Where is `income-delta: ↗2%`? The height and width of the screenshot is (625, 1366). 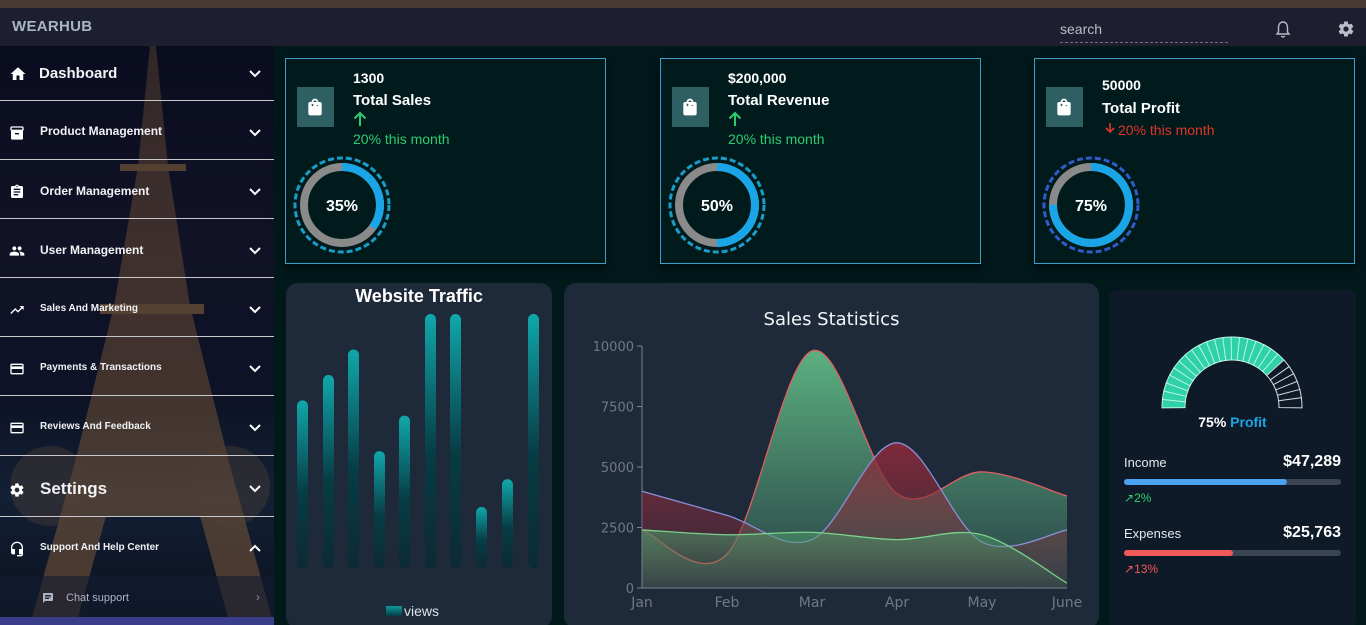
income-delta: ↗2% is located at coordinates (1137, 498).